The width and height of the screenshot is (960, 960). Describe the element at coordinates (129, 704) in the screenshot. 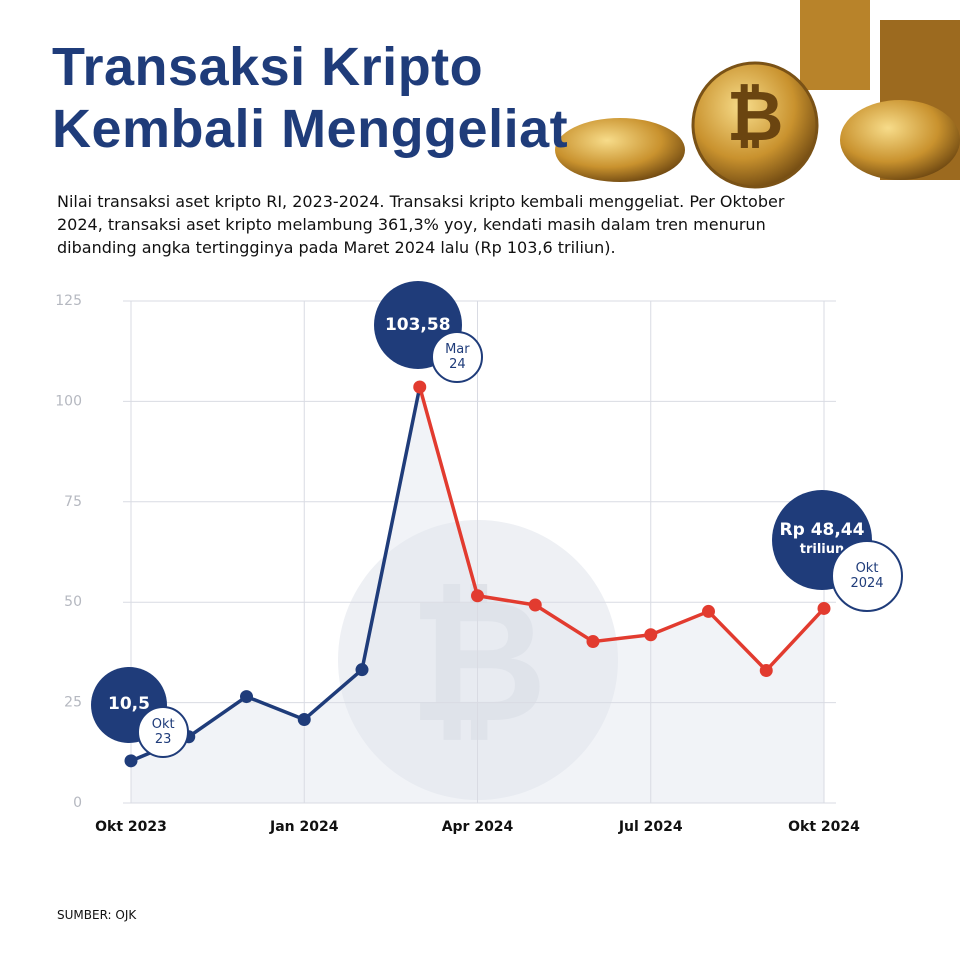

I see `value-label: 10,5` at that location.